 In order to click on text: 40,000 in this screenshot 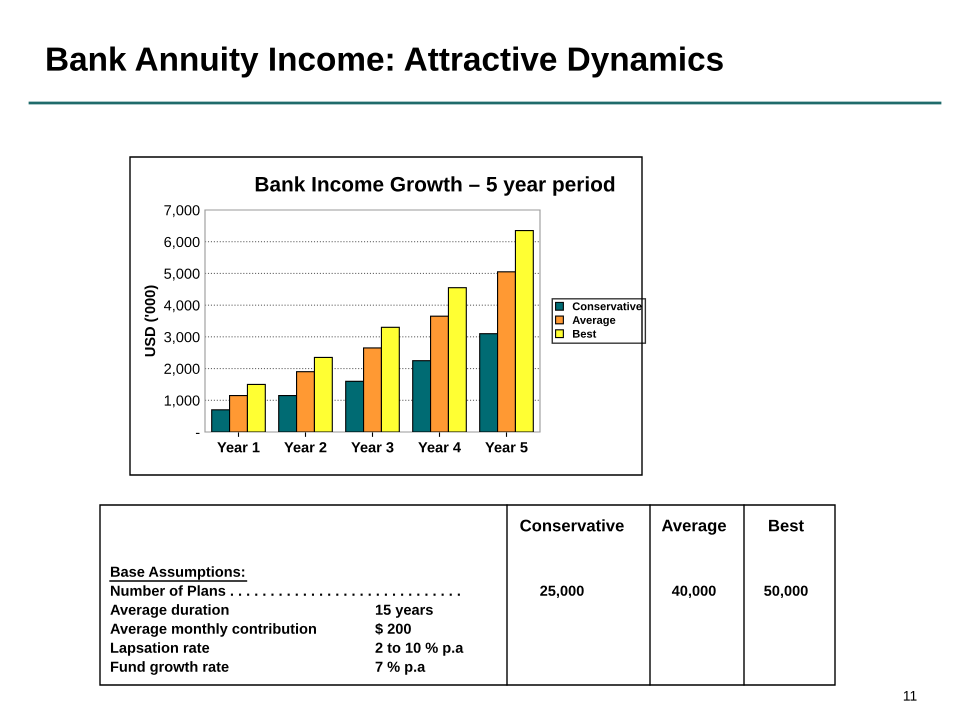, I will do `click(694, 592)`.